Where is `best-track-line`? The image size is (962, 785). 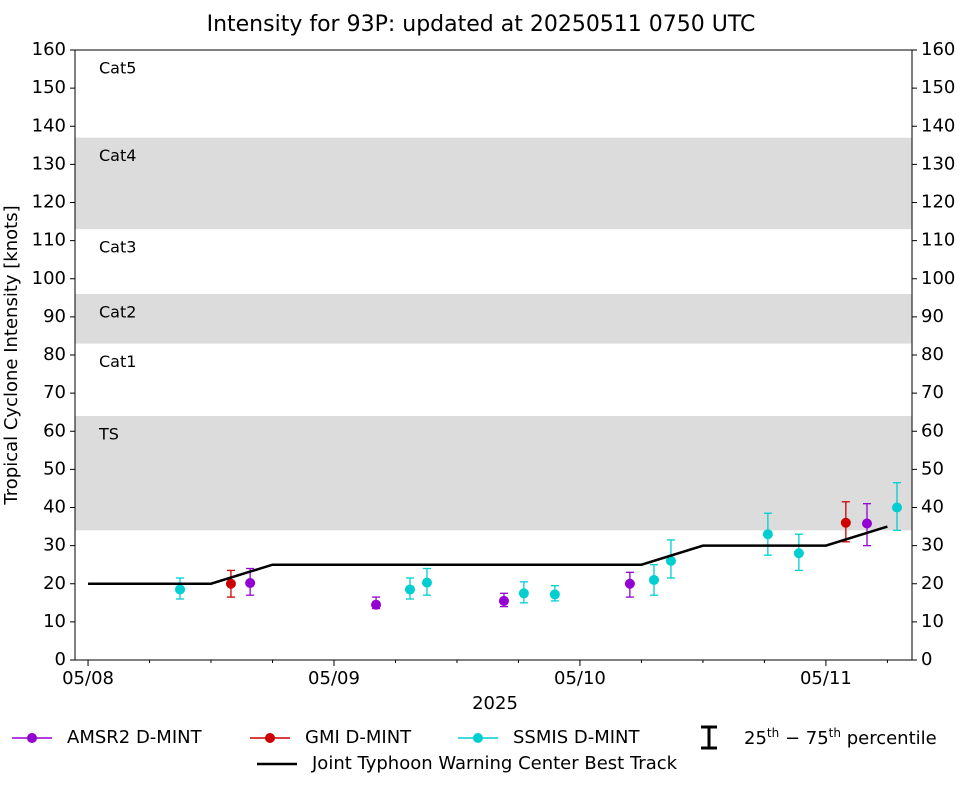
best-track-line is located at coordinates (488, 555).